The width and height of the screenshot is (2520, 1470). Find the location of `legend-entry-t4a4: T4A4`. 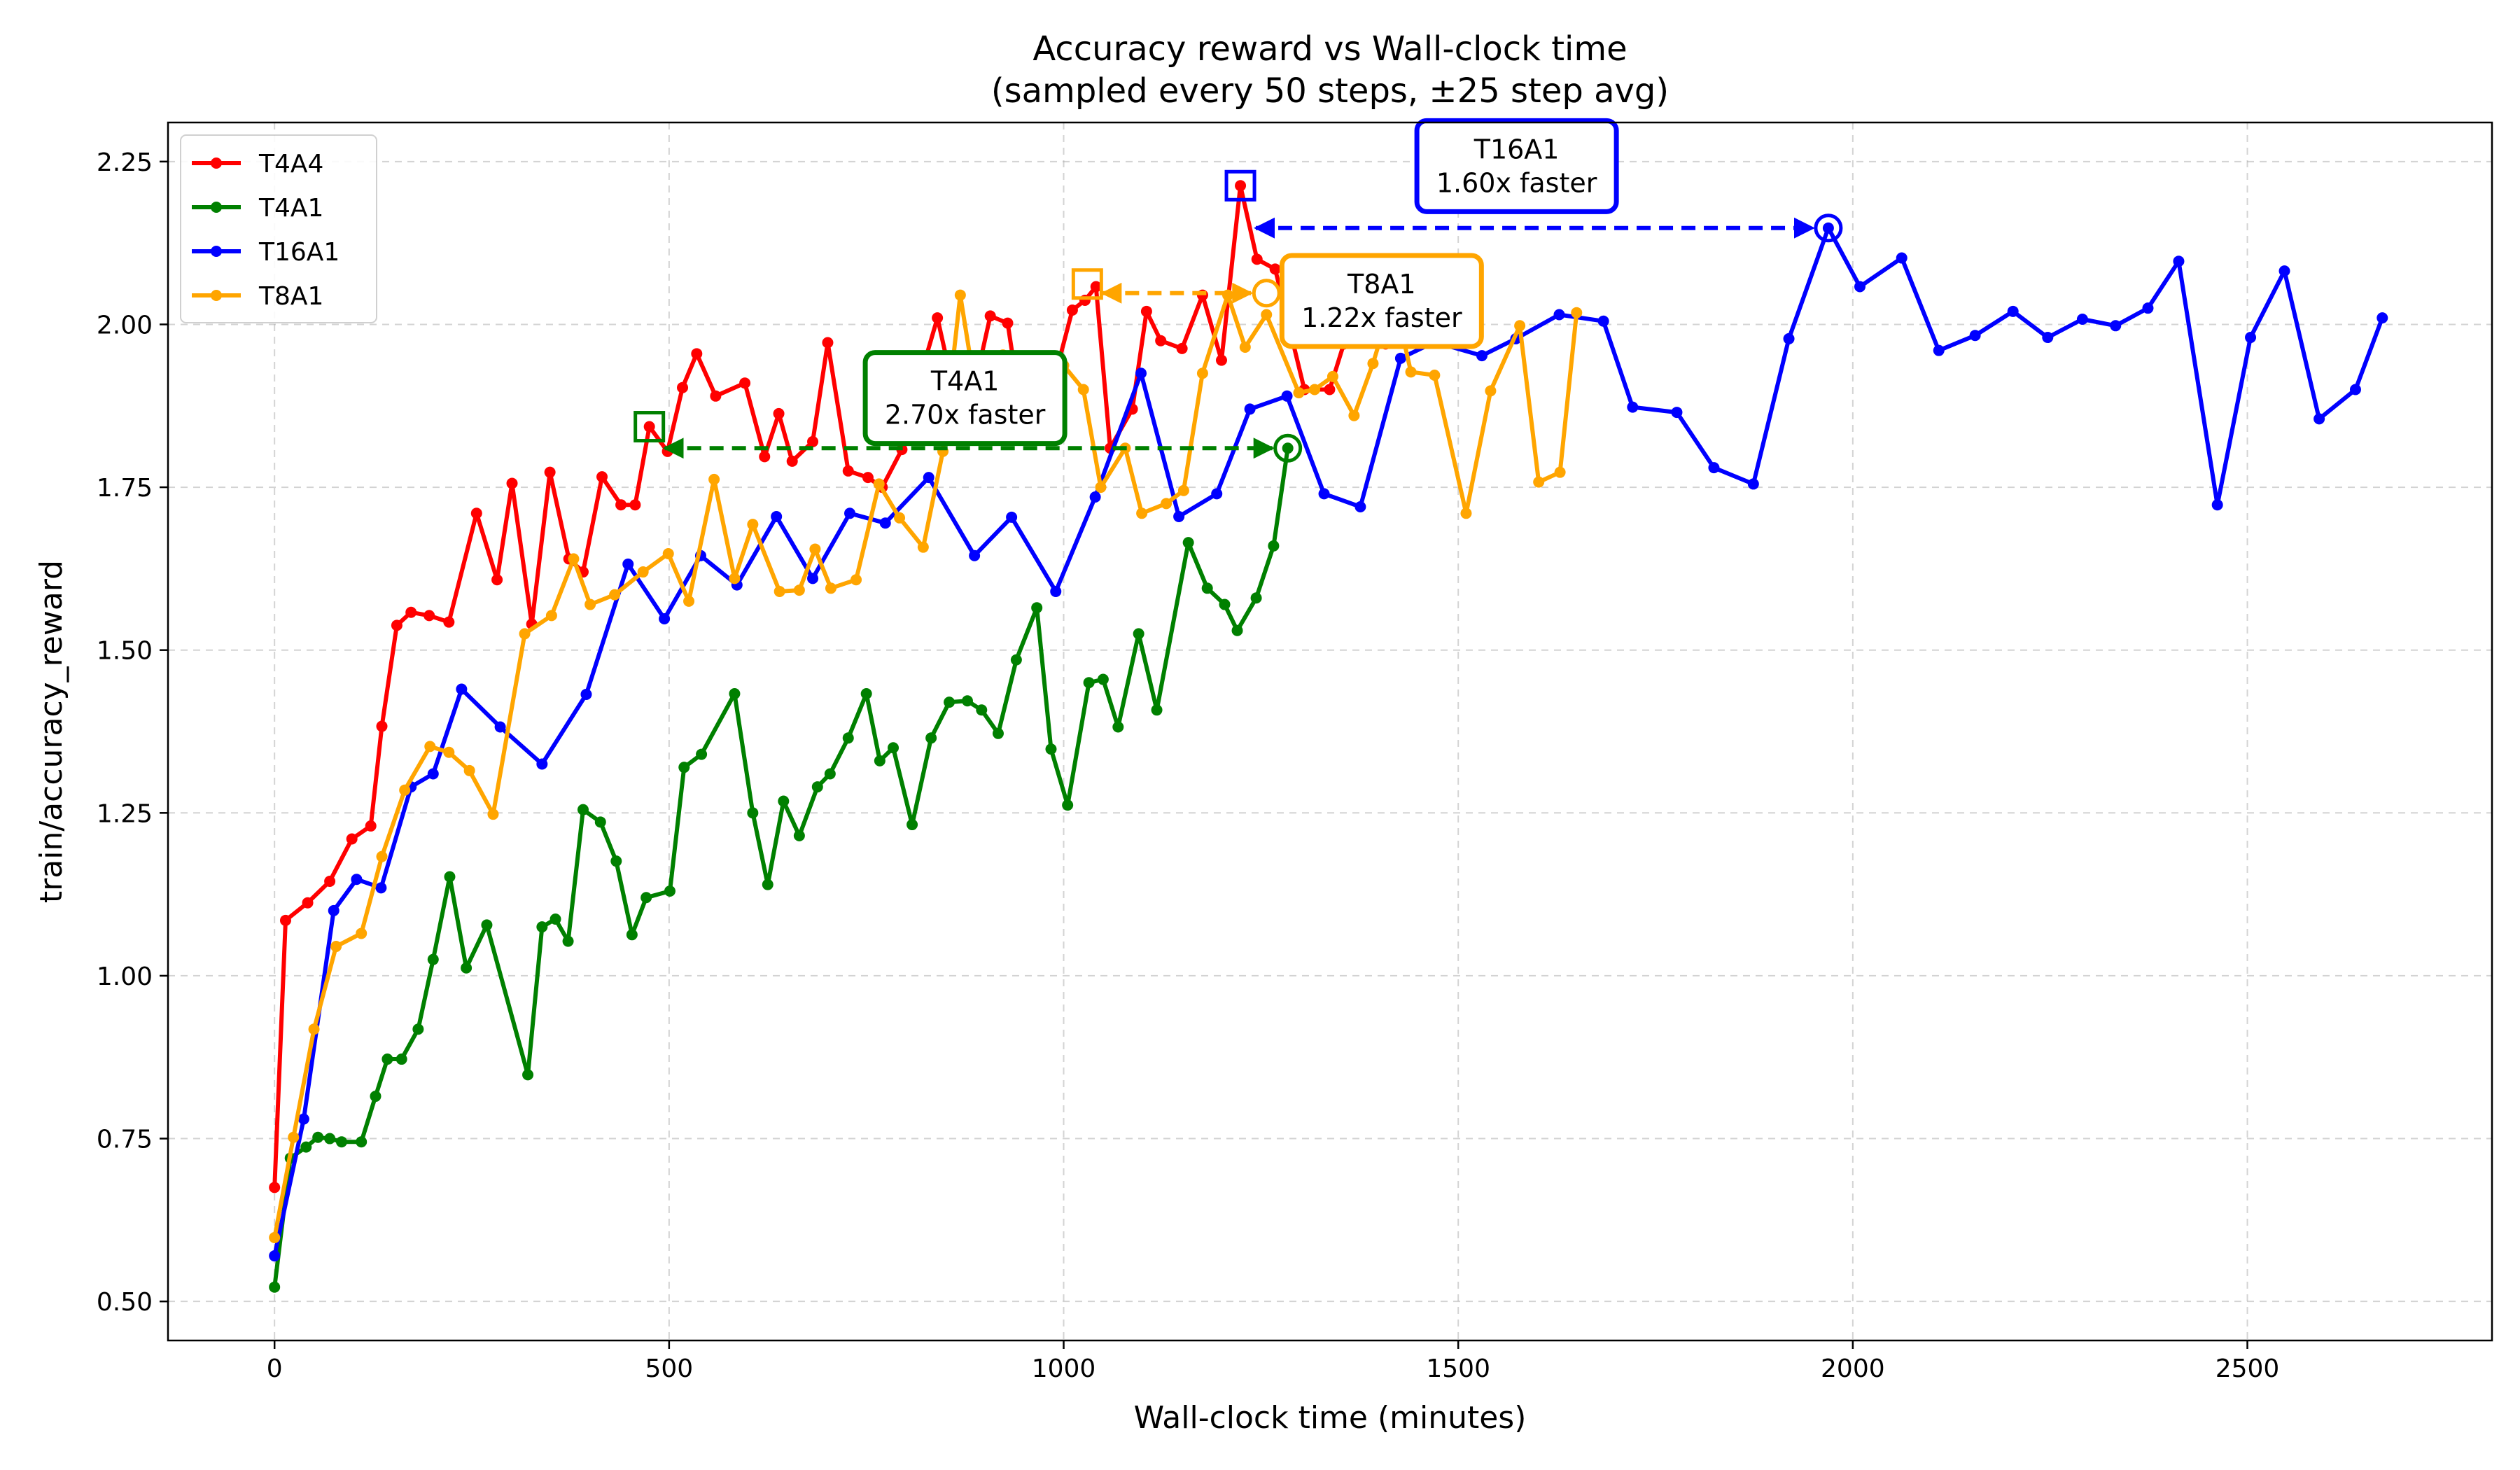

legend-entry-t4a4: T4A4 is located at coordinates (257, 164).